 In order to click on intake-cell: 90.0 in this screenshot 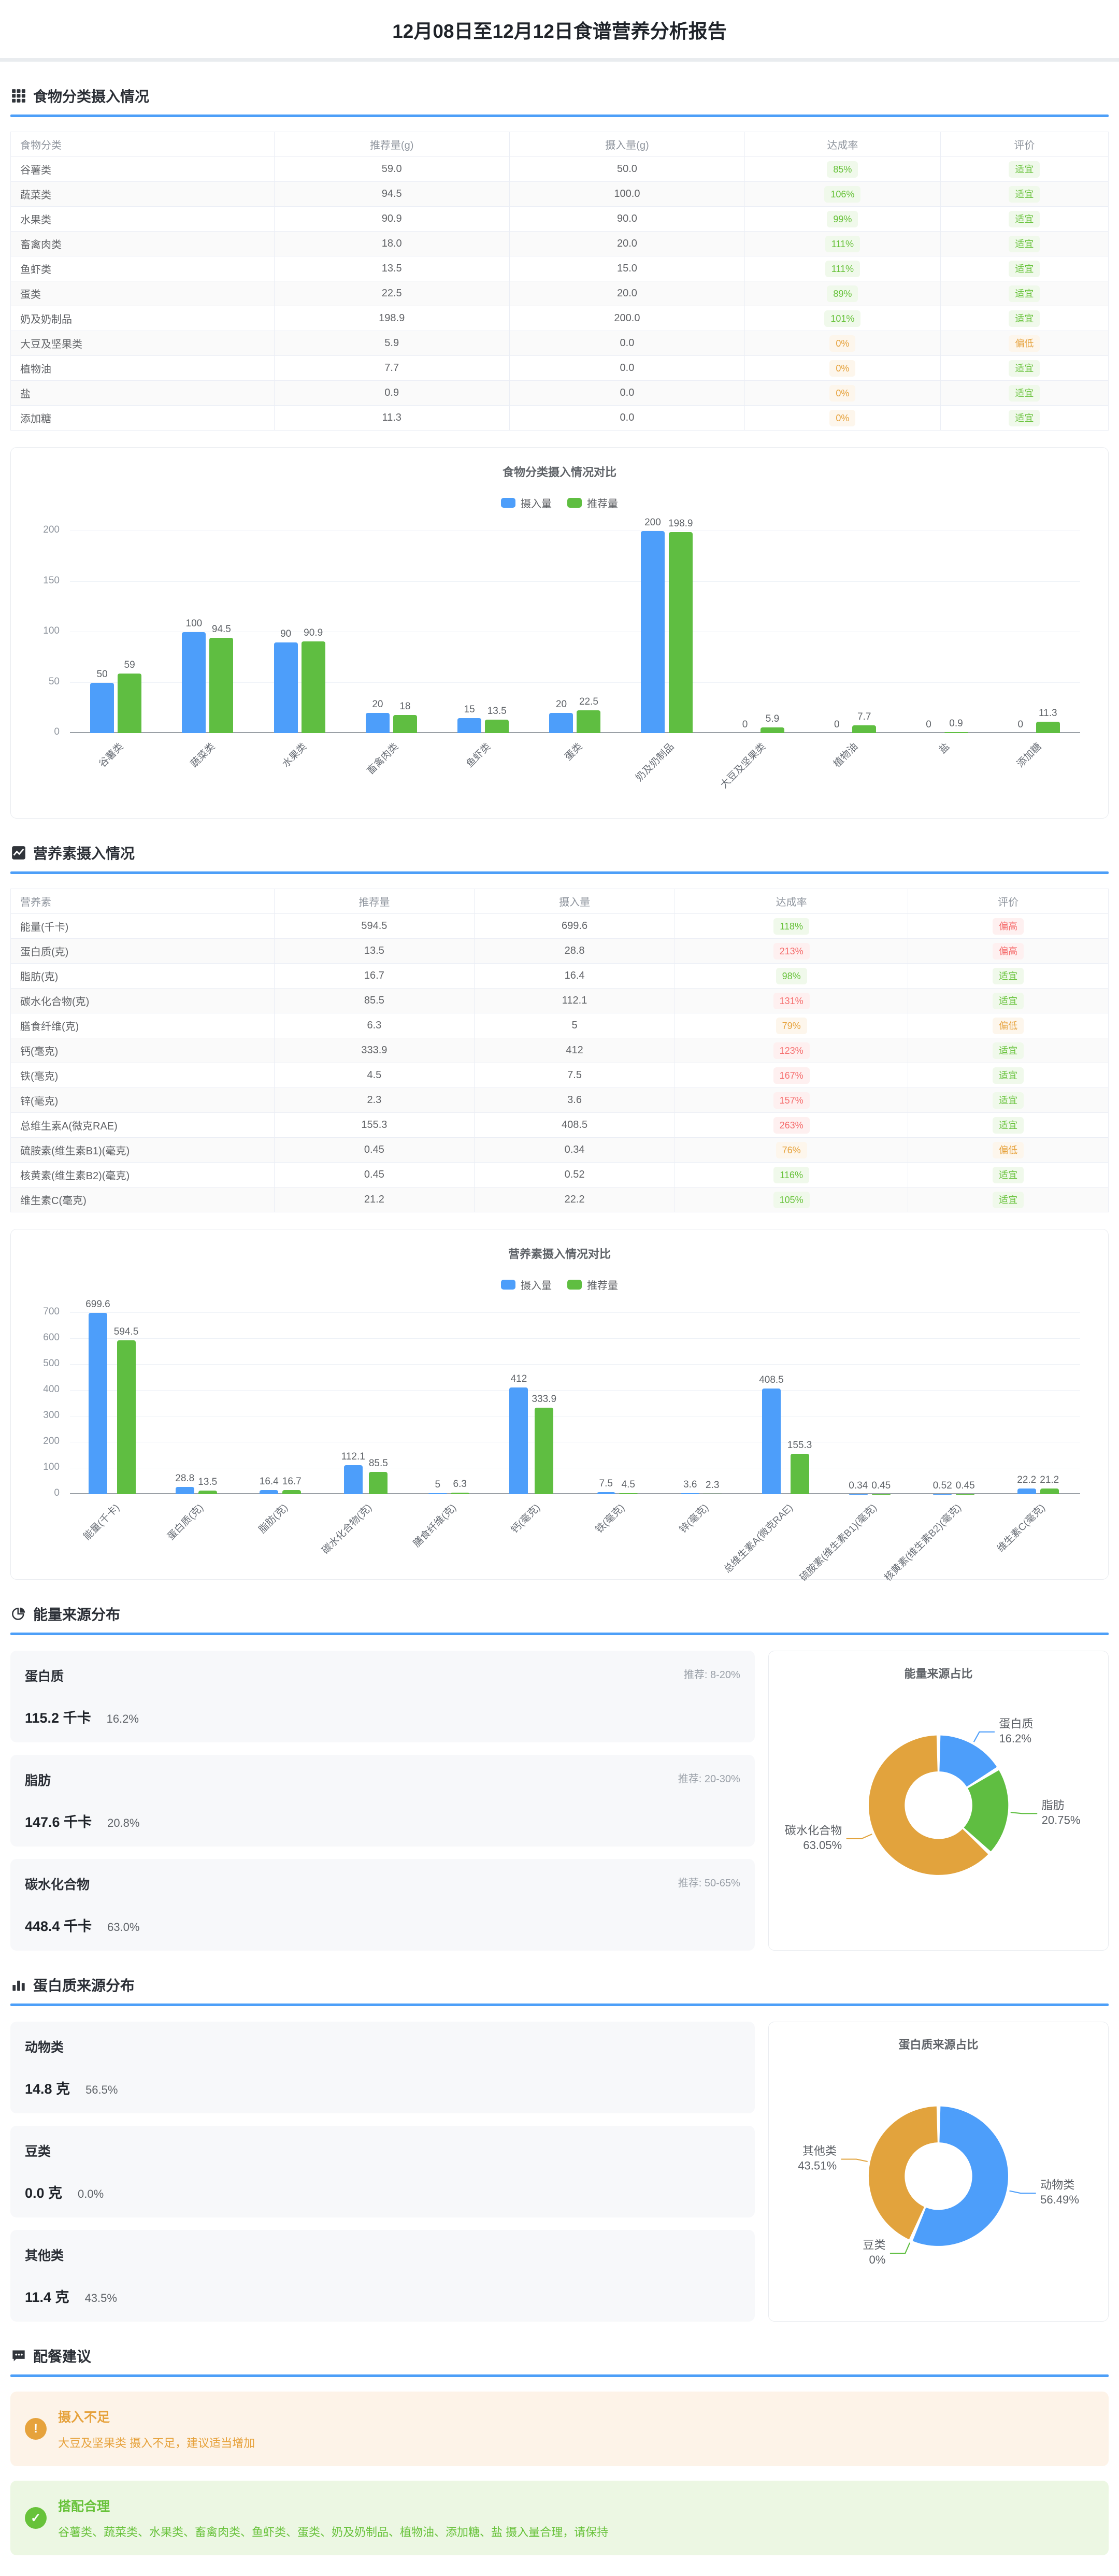, I will do `click(626, 219)`.